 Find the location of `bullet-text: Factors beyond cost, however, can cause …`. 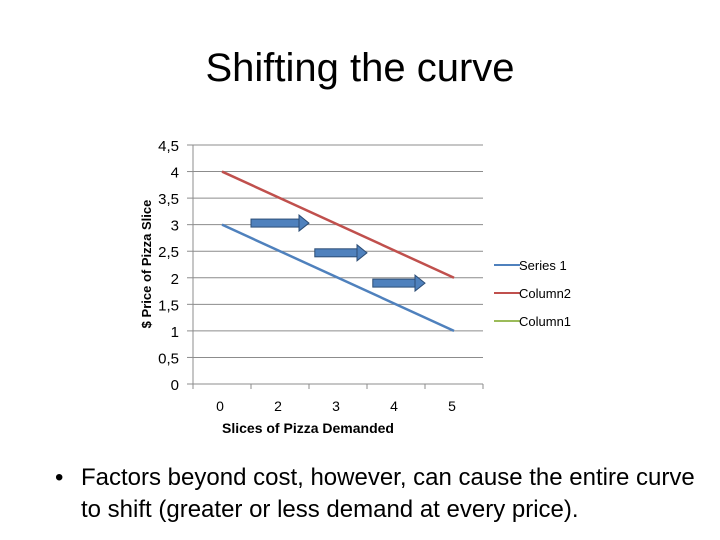

bullet-text: Factors beyond cost, however, can cause … is located at coordinates (388, 493).